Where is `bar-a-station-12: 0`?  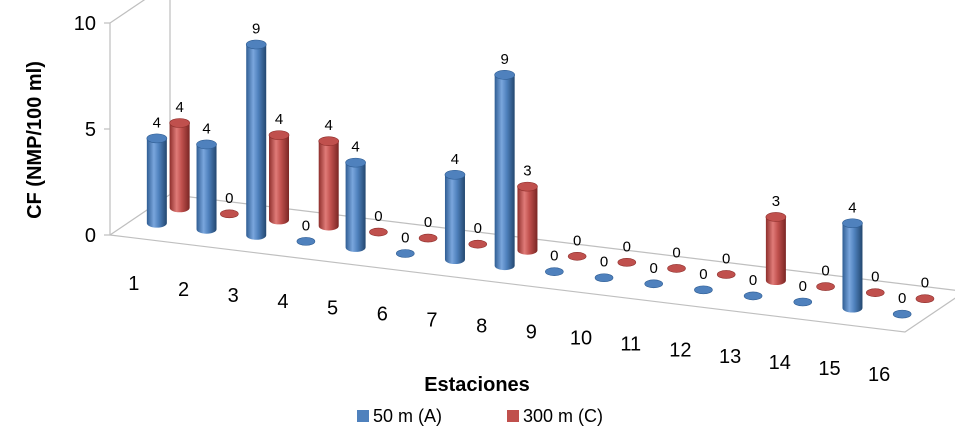
bar-a-station-12: 0 is located at coordinates (703, 280).